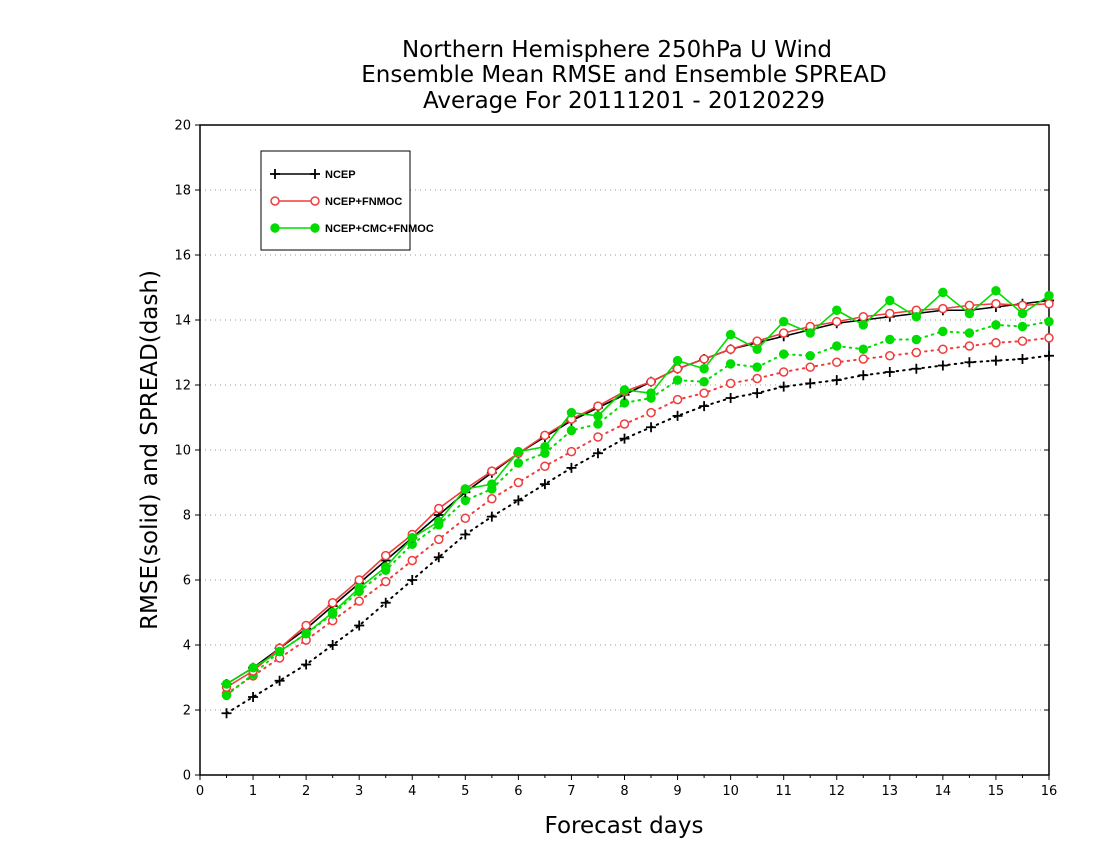 The image size is (1100, 850). Describe the element at coordinates (730, 791) in the screenshot. I see `x-tick-label: 10` at that location.